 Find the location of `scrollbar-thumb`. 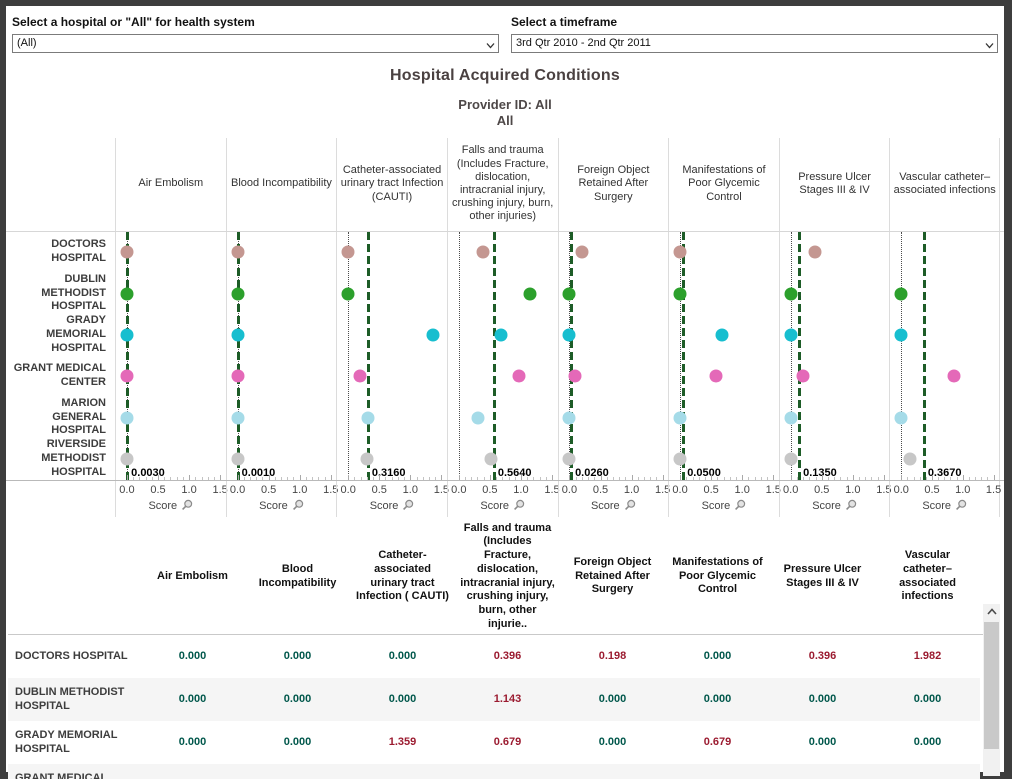

scrollbar-thumb is located at coordinates (991, 685).